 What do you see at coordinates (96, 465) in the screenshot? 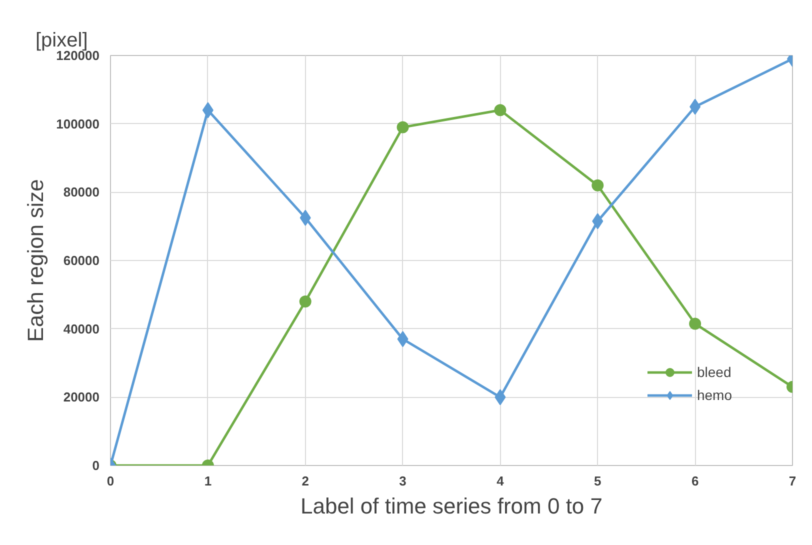
I see `y-tick-label: 0` at bounding box center [96, 465].